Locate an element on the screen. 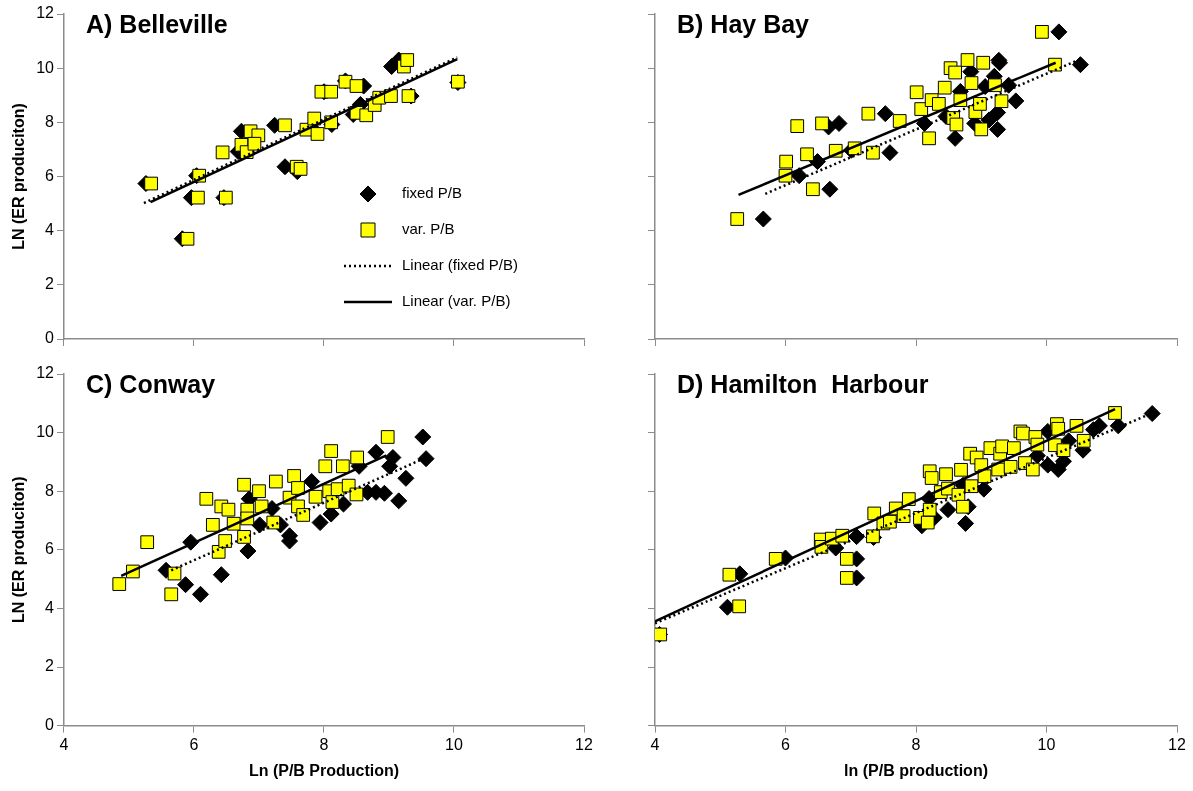  chart-title: D) Hamilton Harbour is located at coordinates (803, 383).